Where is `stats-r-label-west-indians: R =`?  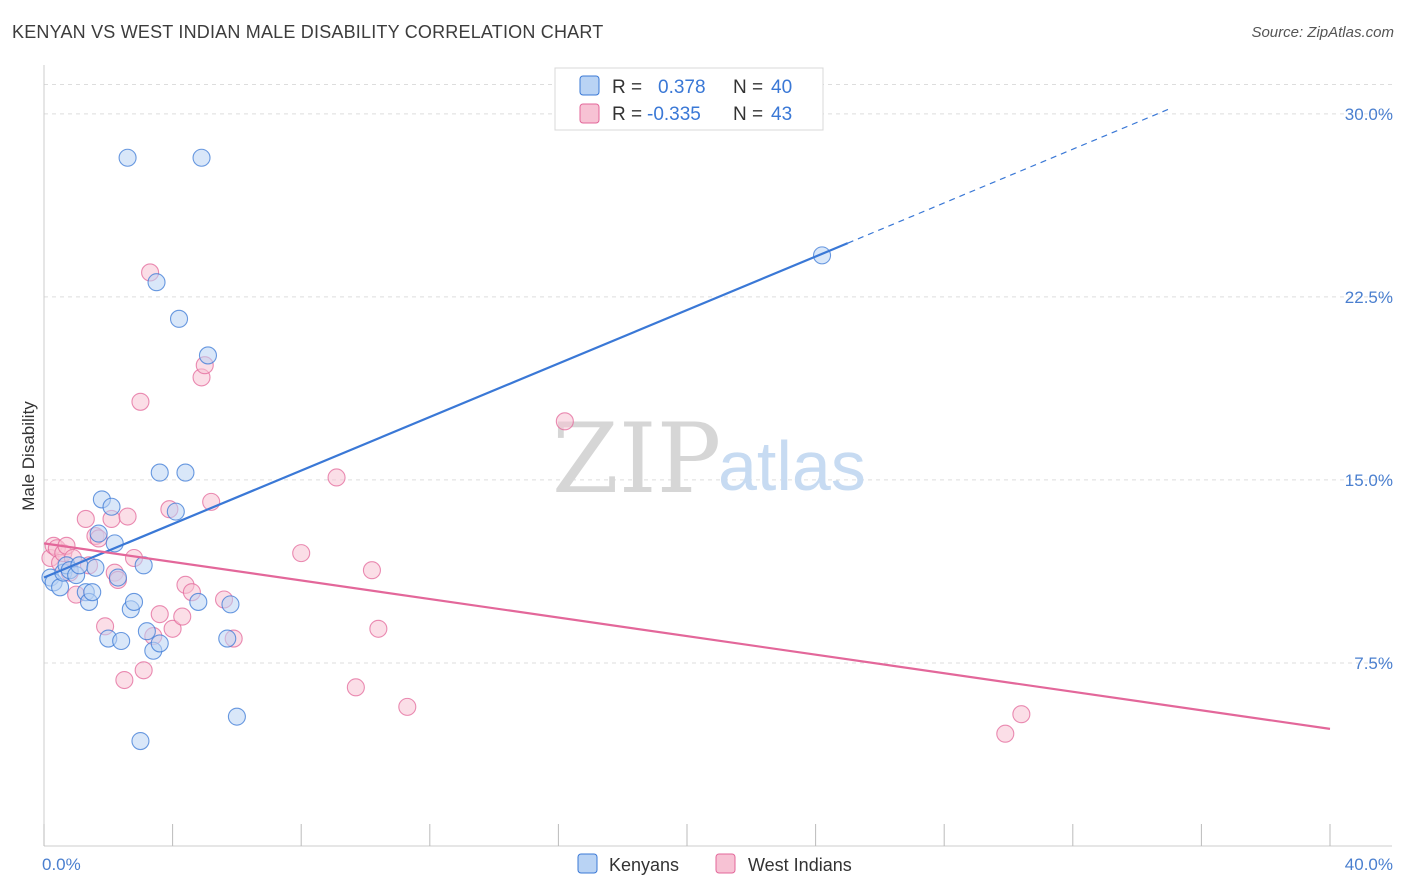 stats-r-label-west-indians: R = is located at coordinates (627, 114).